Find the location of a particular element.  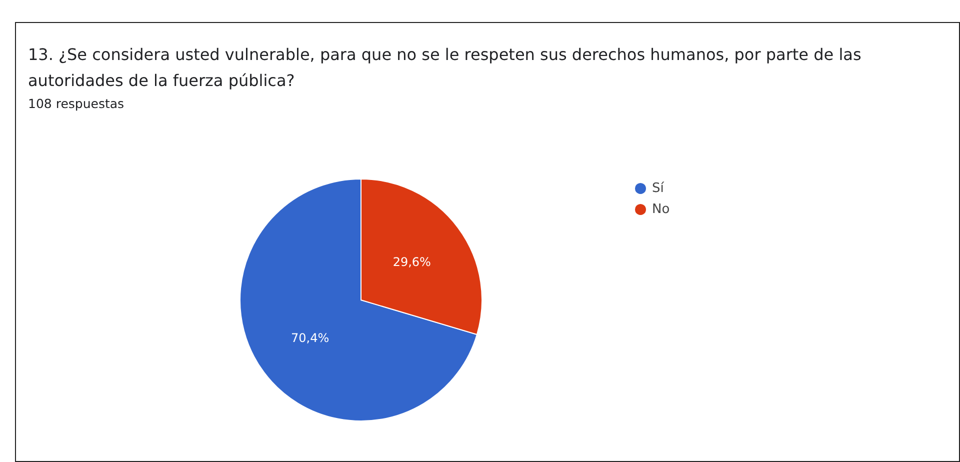

chart-title: 13. ¿Se considera usted vulnerable, para que no se le respeten sus derechos humanos, por parte de las autoridades de la fuerza pública? is located at coordinates (445, 68).